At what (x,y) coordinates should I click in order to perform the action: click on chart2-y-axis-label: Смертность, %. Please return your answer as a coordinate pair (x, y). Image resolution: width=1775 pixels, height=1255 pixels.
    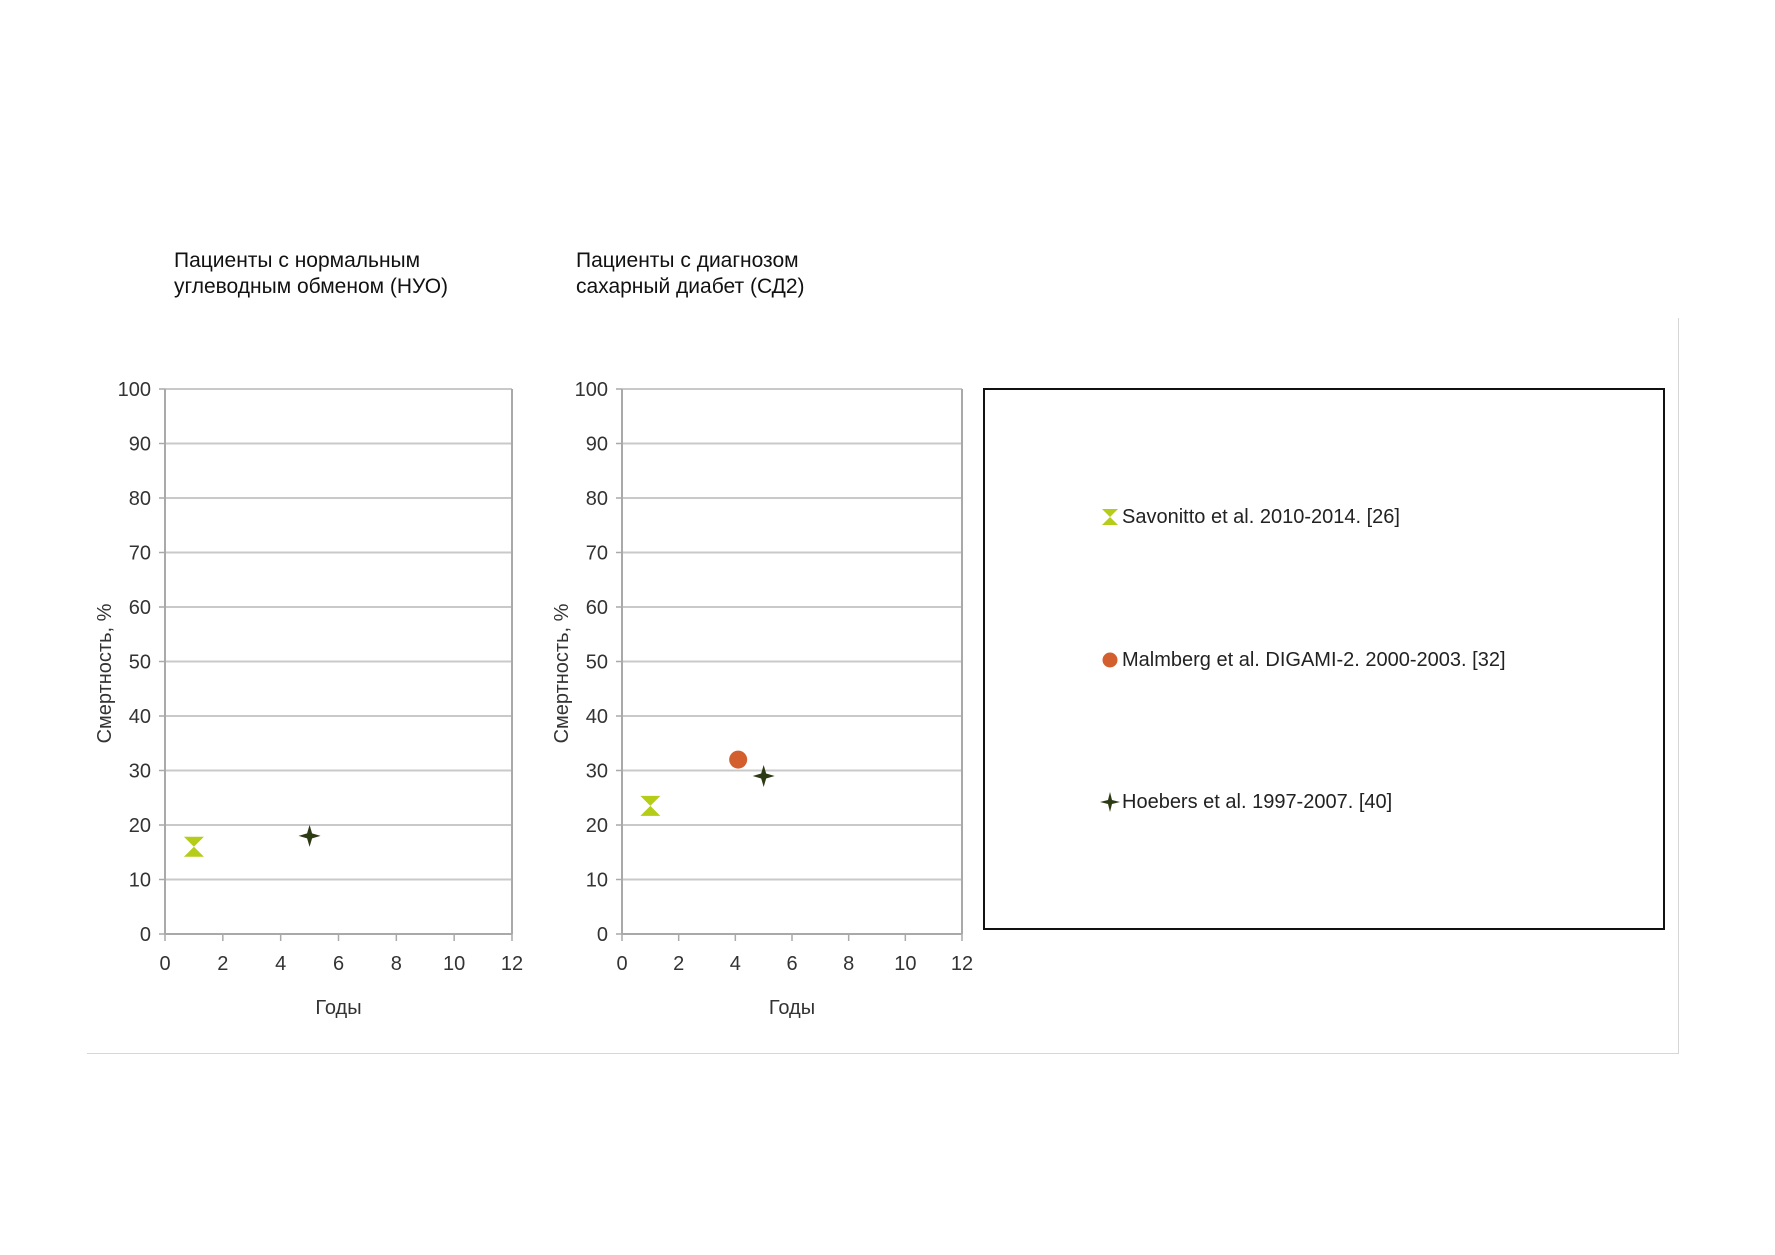
    Looking at the image, I should click on (562, 673).